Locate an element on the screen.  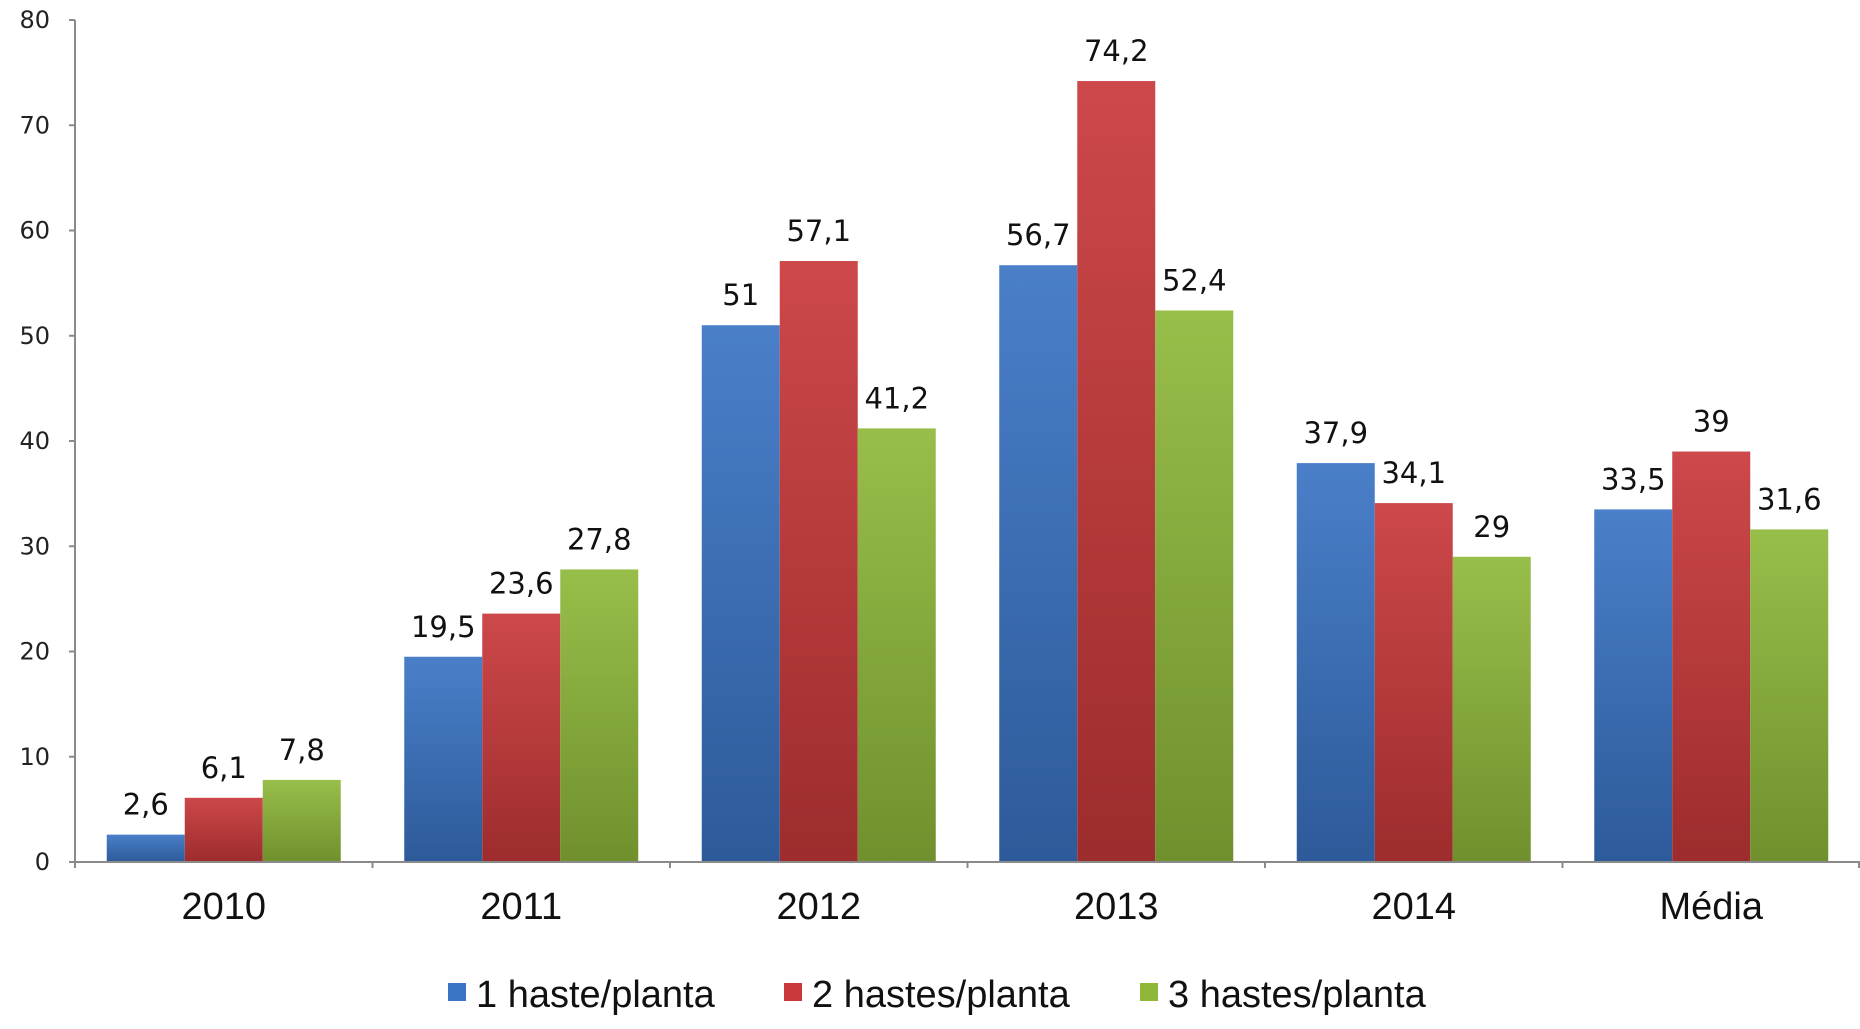
data-label: 29 is located at coordinates (1491, 527).